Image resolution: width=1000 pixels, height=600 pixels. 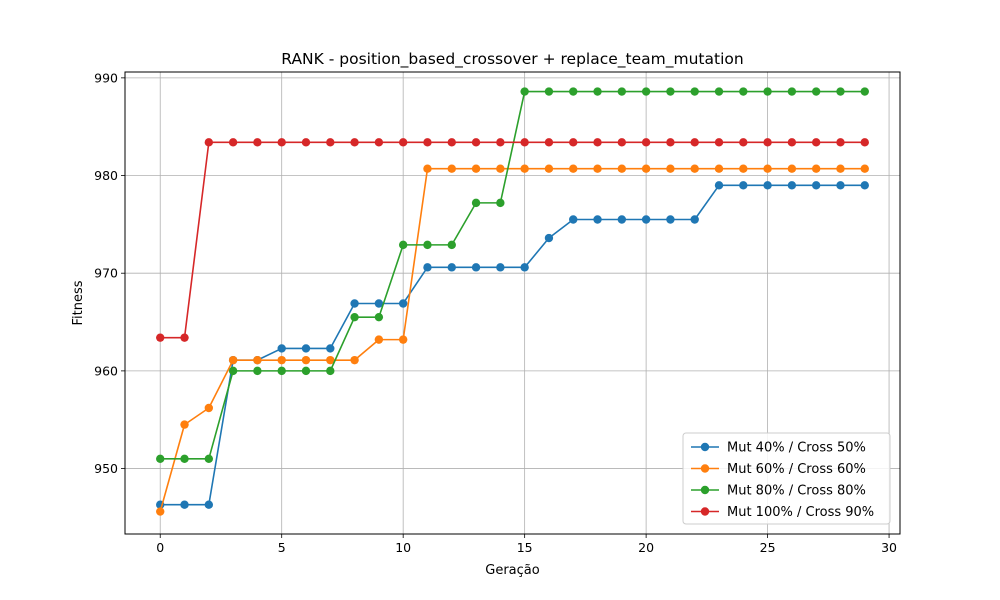 What do you see at coordinates (403, 547) in the screenshot?
I see `x-tick-label: 10` at bounding box center [403, 547].